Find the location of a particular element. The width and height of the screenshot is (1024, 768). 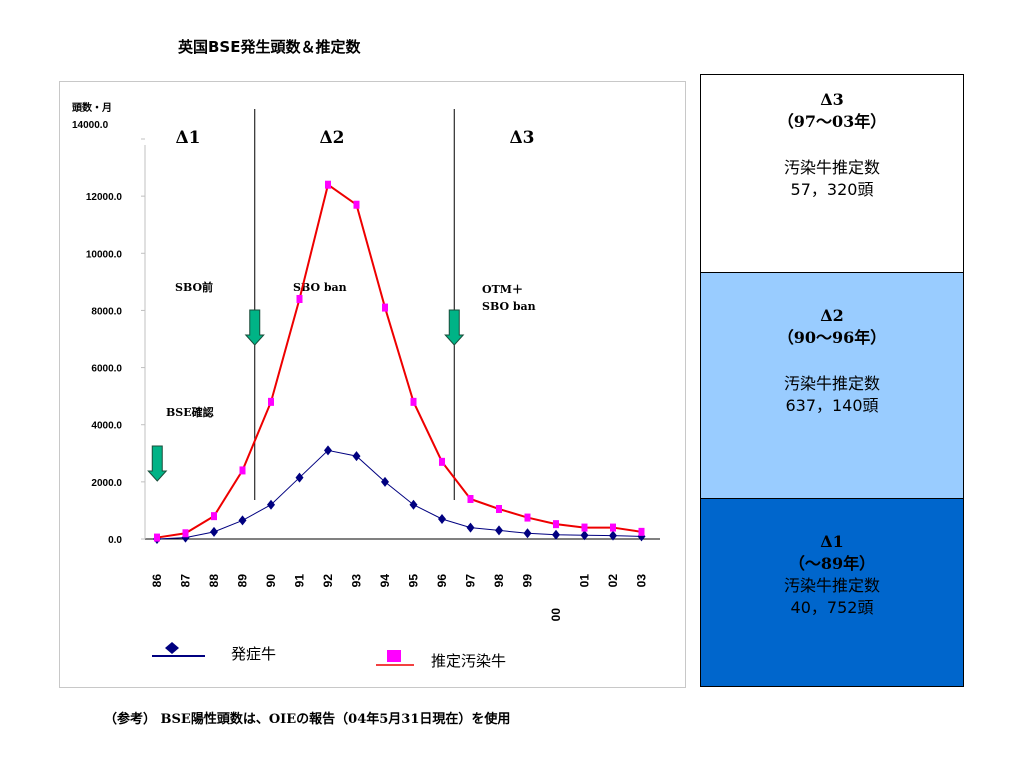

period-box-d3: Δ3 （97〜03年） 汚染牛推定数 57，320頭 is located at coordinates (832, 174).